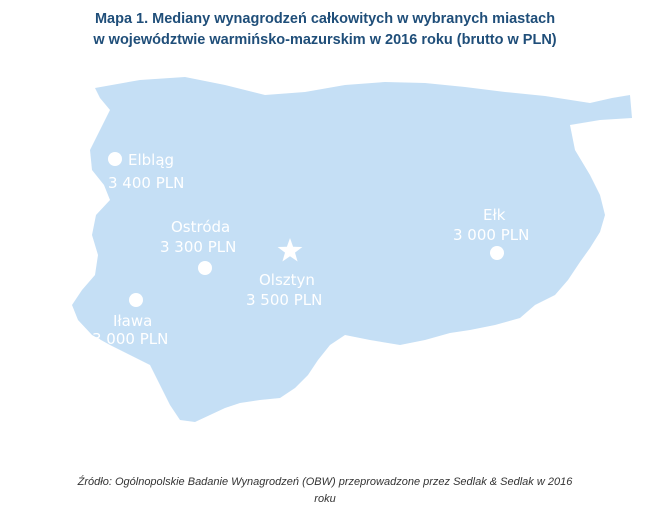 The width and height of the screenshot is (650, 514). I want to click on city-value-label: 3 300 PLN, so click(198, 247).